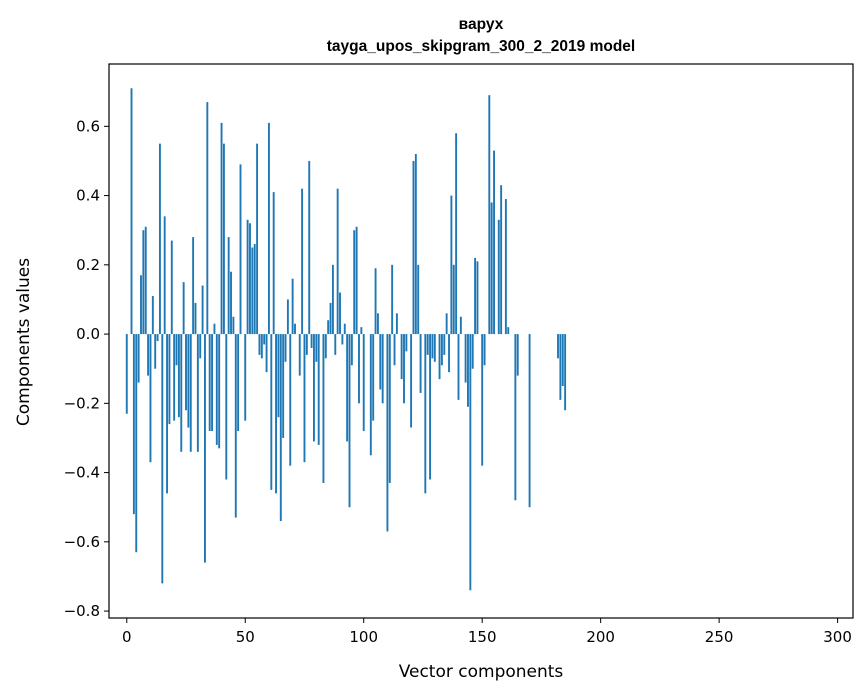  Describe the element at coordinates (82, 542) in the screenshot. I see `y-tick-label: −0.6` at that location.